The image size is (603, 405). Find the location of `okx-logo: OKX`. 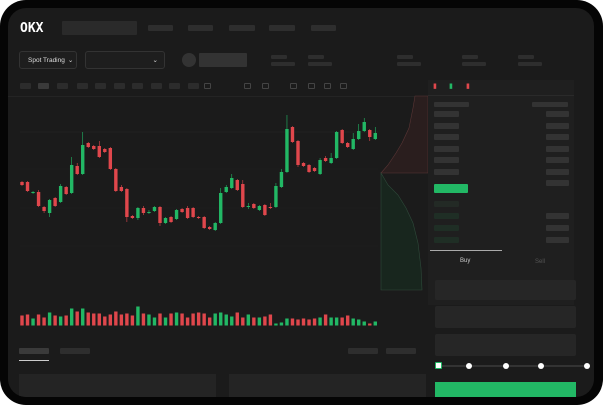

okx-logo: OKX is located at coordinates (32, 28).